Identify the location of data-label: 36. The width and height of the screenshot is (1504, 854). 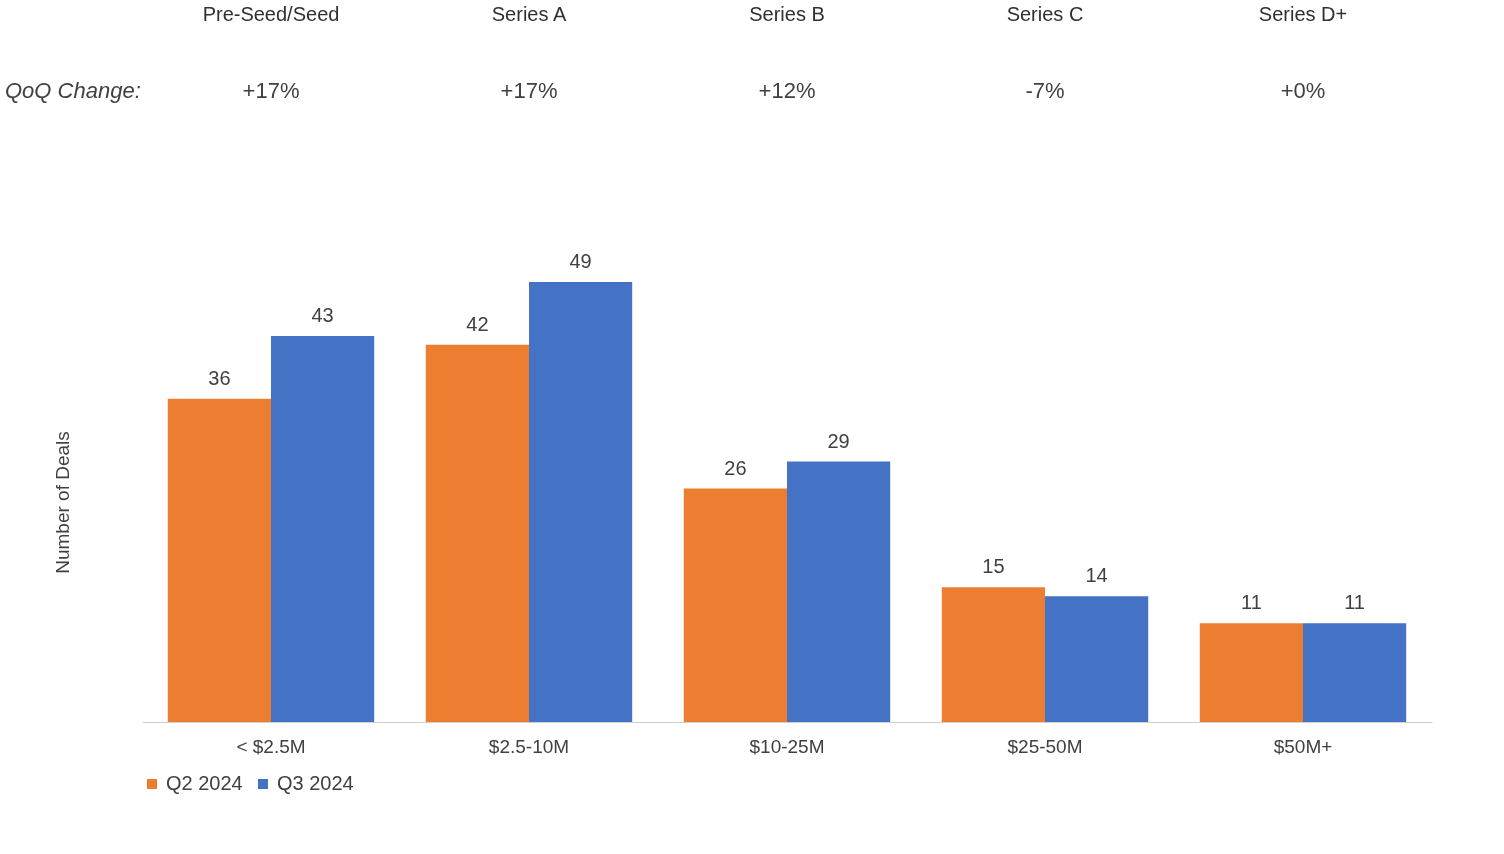
(219, 377).